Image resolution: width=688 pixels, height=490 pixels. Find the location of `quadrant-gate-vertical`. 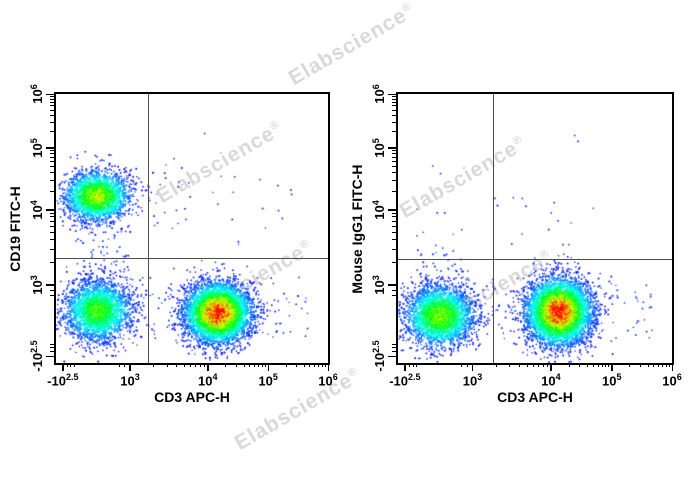

quadrant-gate-vertical is located at coordinates (149, 228).